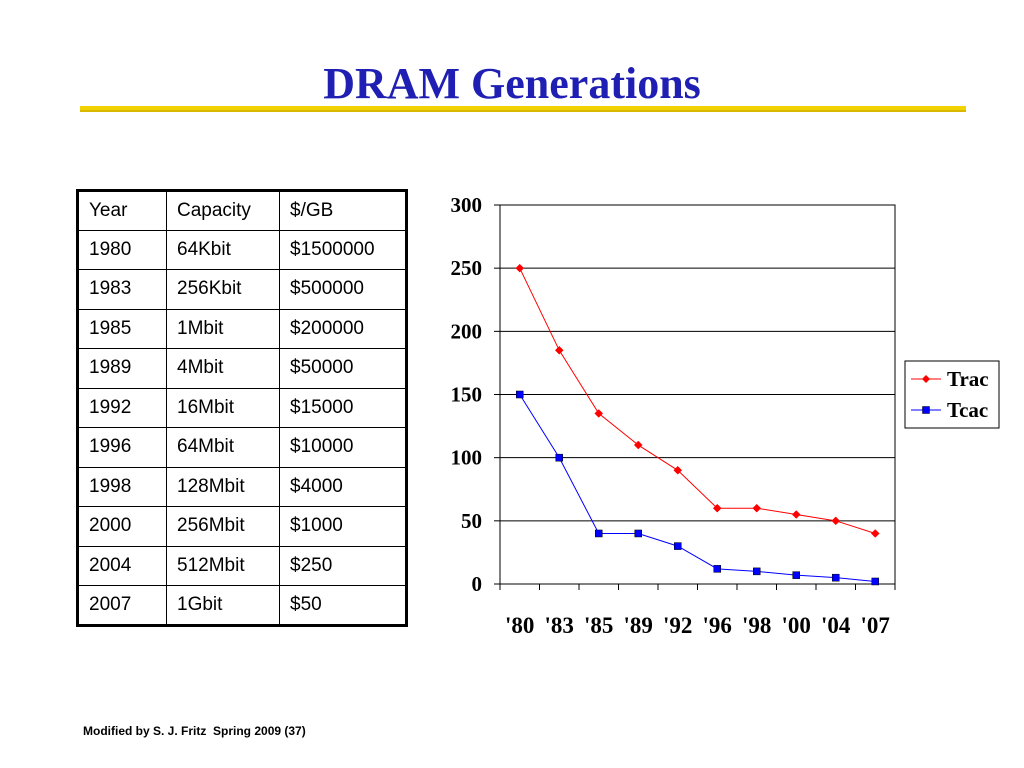 This screenshot has height=768, width=1024. Describe the element at coordinates (223, 605) in the screenshot. I see `cell-capacity: 1Gbit` at that location.